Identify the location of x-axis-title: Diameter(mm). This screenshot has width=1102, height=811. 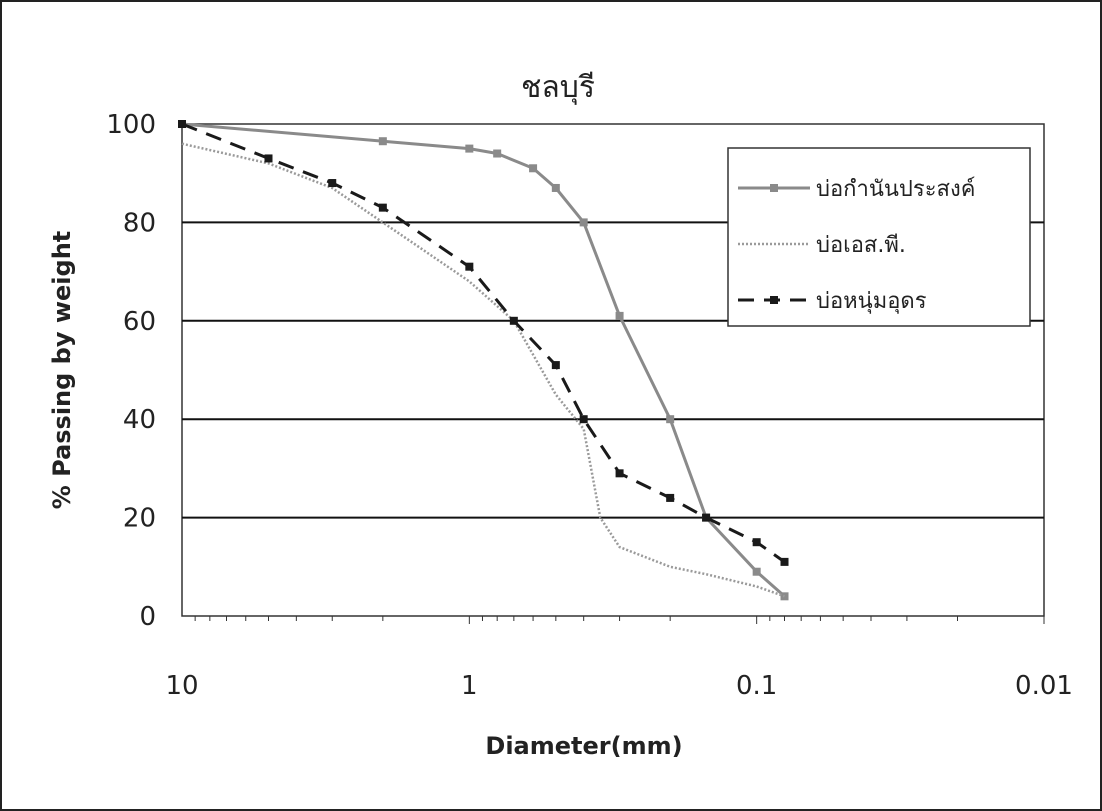
(583, 746).